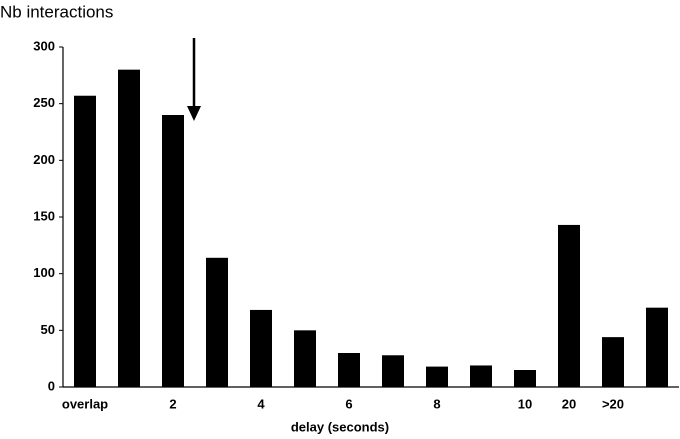  What do you see at coordinates (613, 403) in the screenshot?
I see `x-tick-label: >20` at bounding box center [613, 403].